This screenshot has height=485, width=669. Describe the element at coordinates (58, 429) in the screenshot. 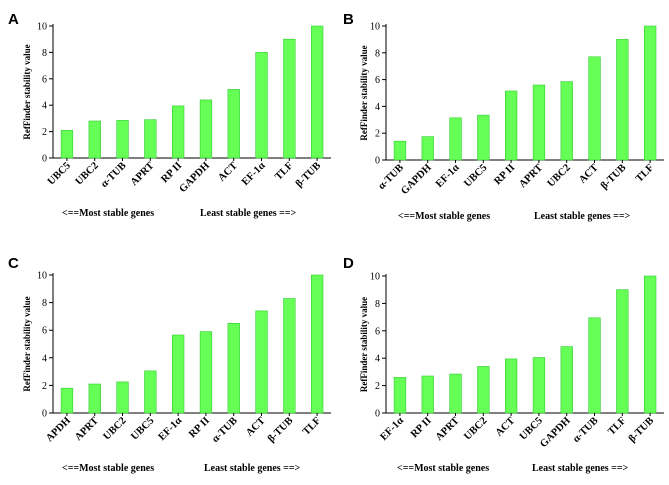

I see `category-label: APDH` at that location.